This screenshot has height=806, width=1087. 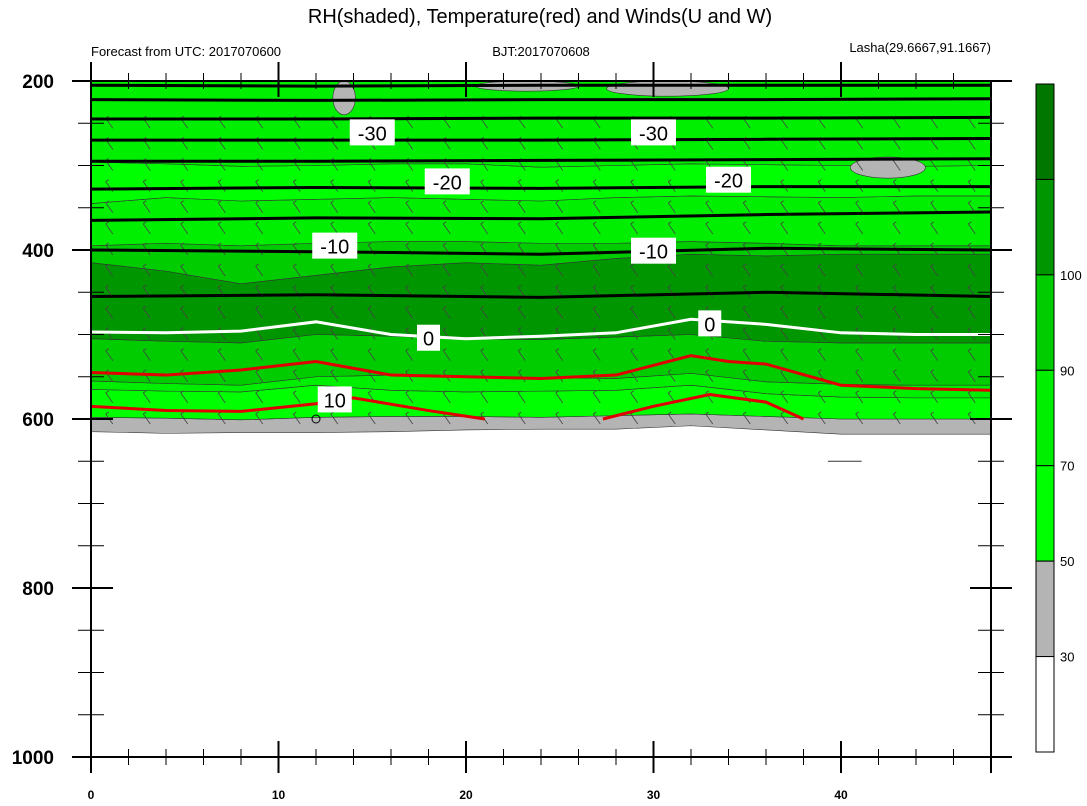 I want to click on y-tick-label: 600, so click(x=38, y=420).